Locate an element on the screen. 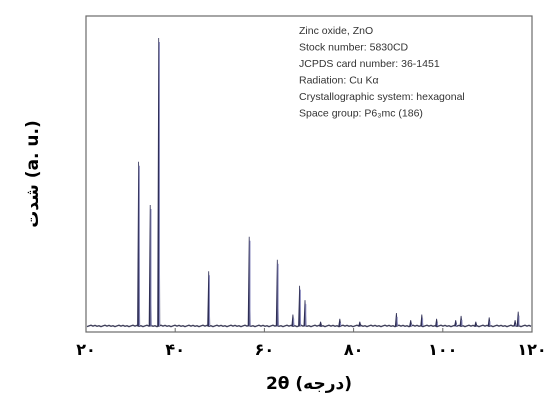  x-tick-label-1: ۴۰ is located at coordinates (175, 349).